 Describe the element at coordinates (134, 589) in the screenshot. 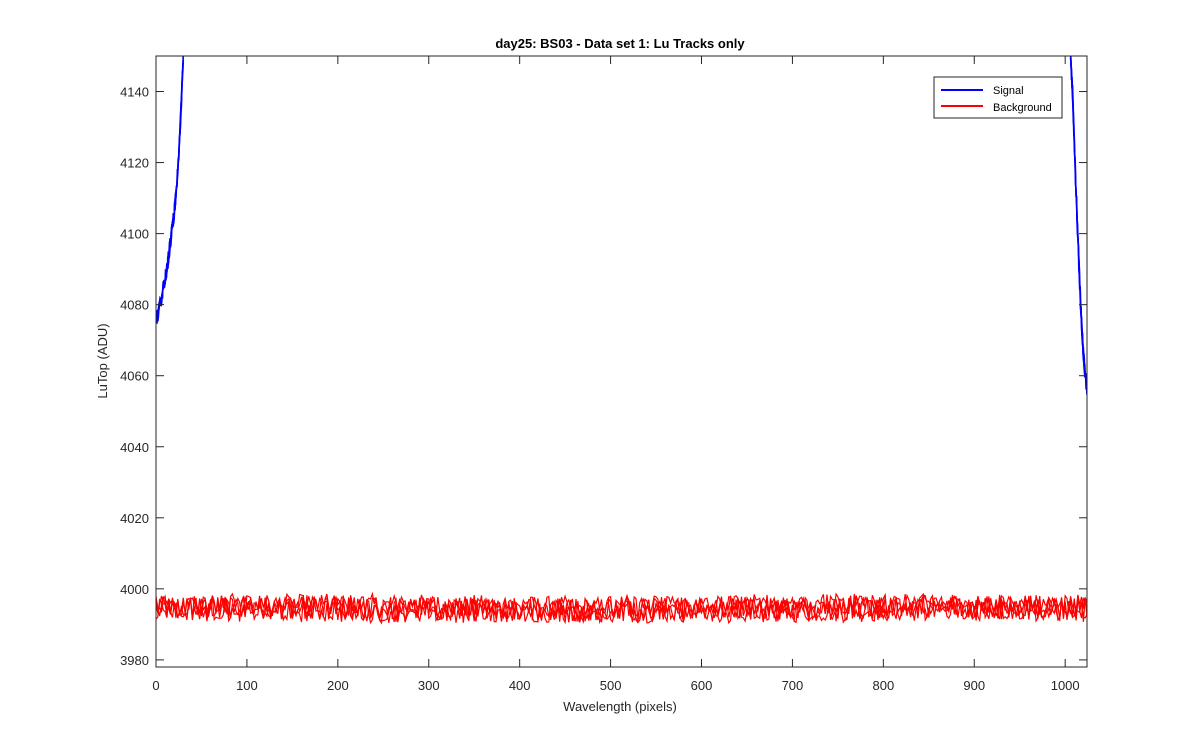

I see `y-tick-label: 4000` at that location.